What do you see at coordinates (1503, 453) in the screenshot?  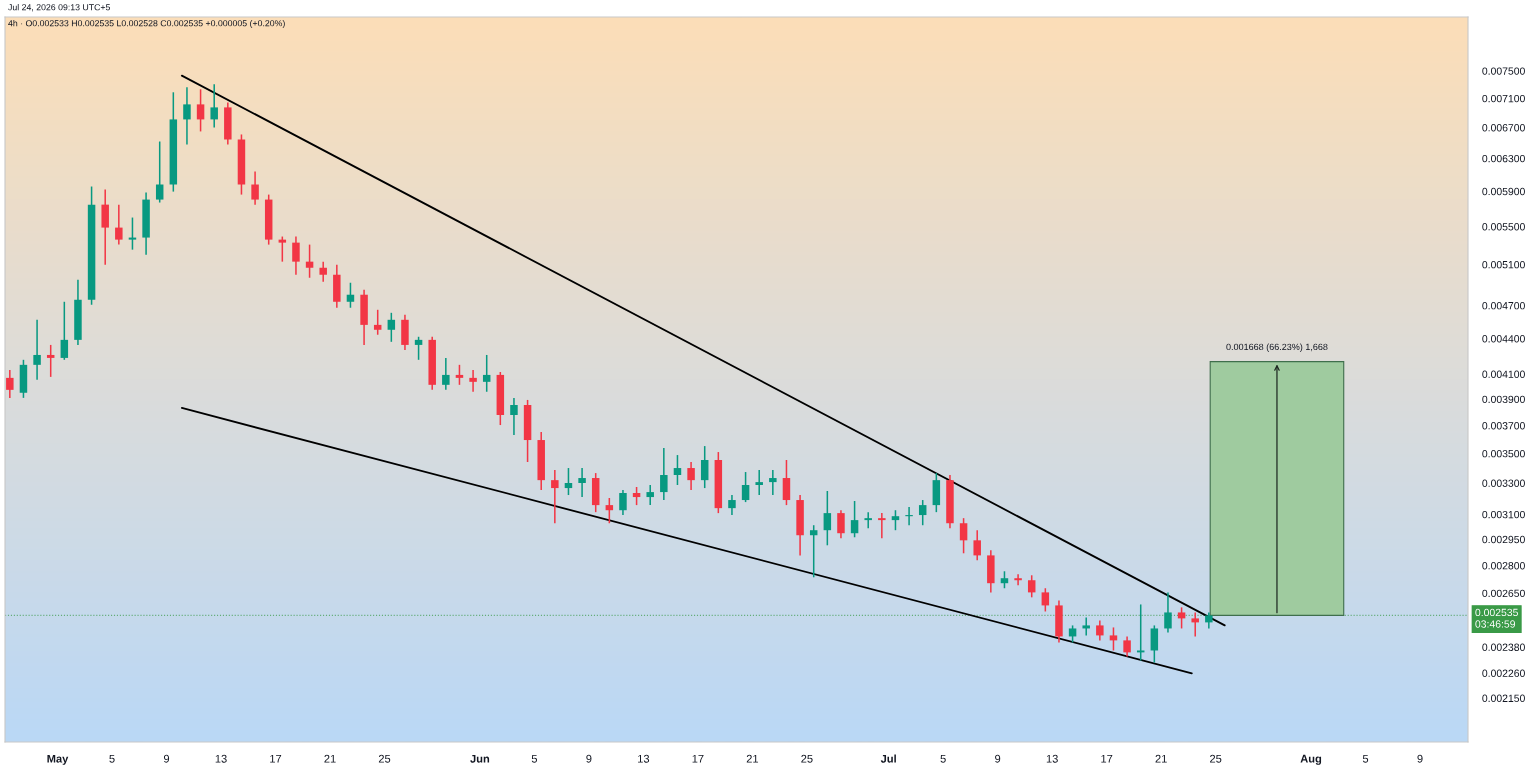 I see `y-tick-label: 0.003500` at bounding box center [1503, 453].